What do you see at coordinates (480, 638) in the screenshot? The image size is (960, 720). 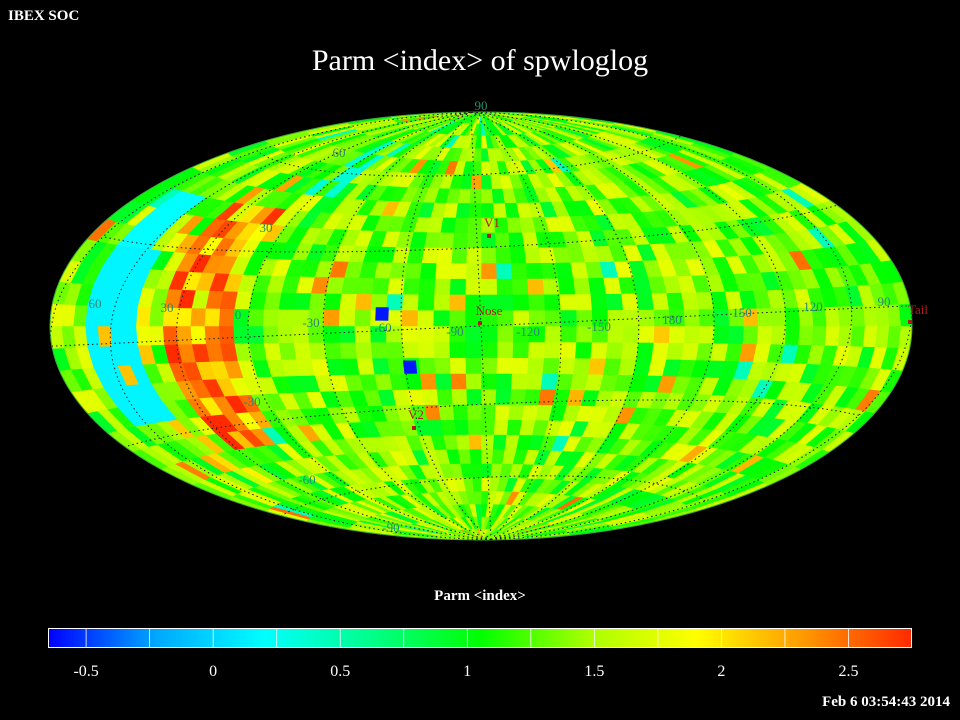 I see `colorbar` at bounding box center [480, 638].